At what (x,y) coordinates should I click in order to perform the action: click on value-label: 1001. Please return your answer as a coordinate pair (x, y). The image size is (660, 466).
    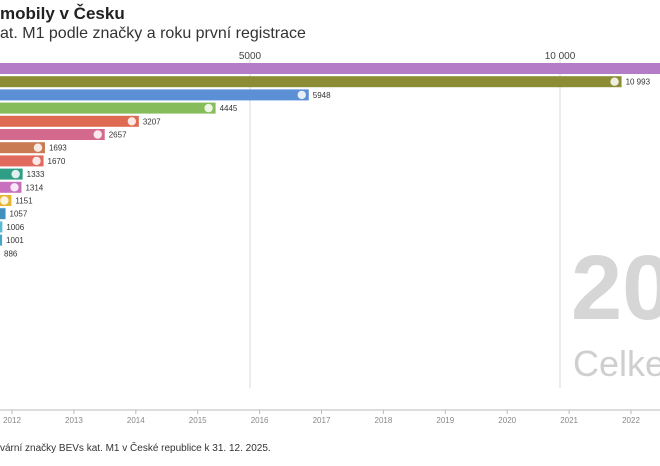
    Looking at the image, I should click on (15, 240).